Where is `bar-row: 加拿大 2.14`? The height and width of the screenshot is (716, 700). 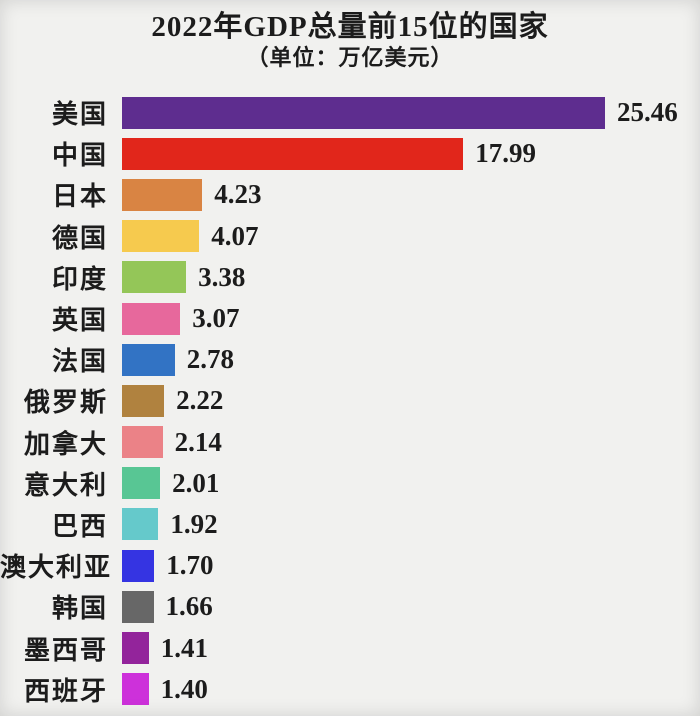
bar-row: 加拿大 2.14 is located at coordinates (350, 442).